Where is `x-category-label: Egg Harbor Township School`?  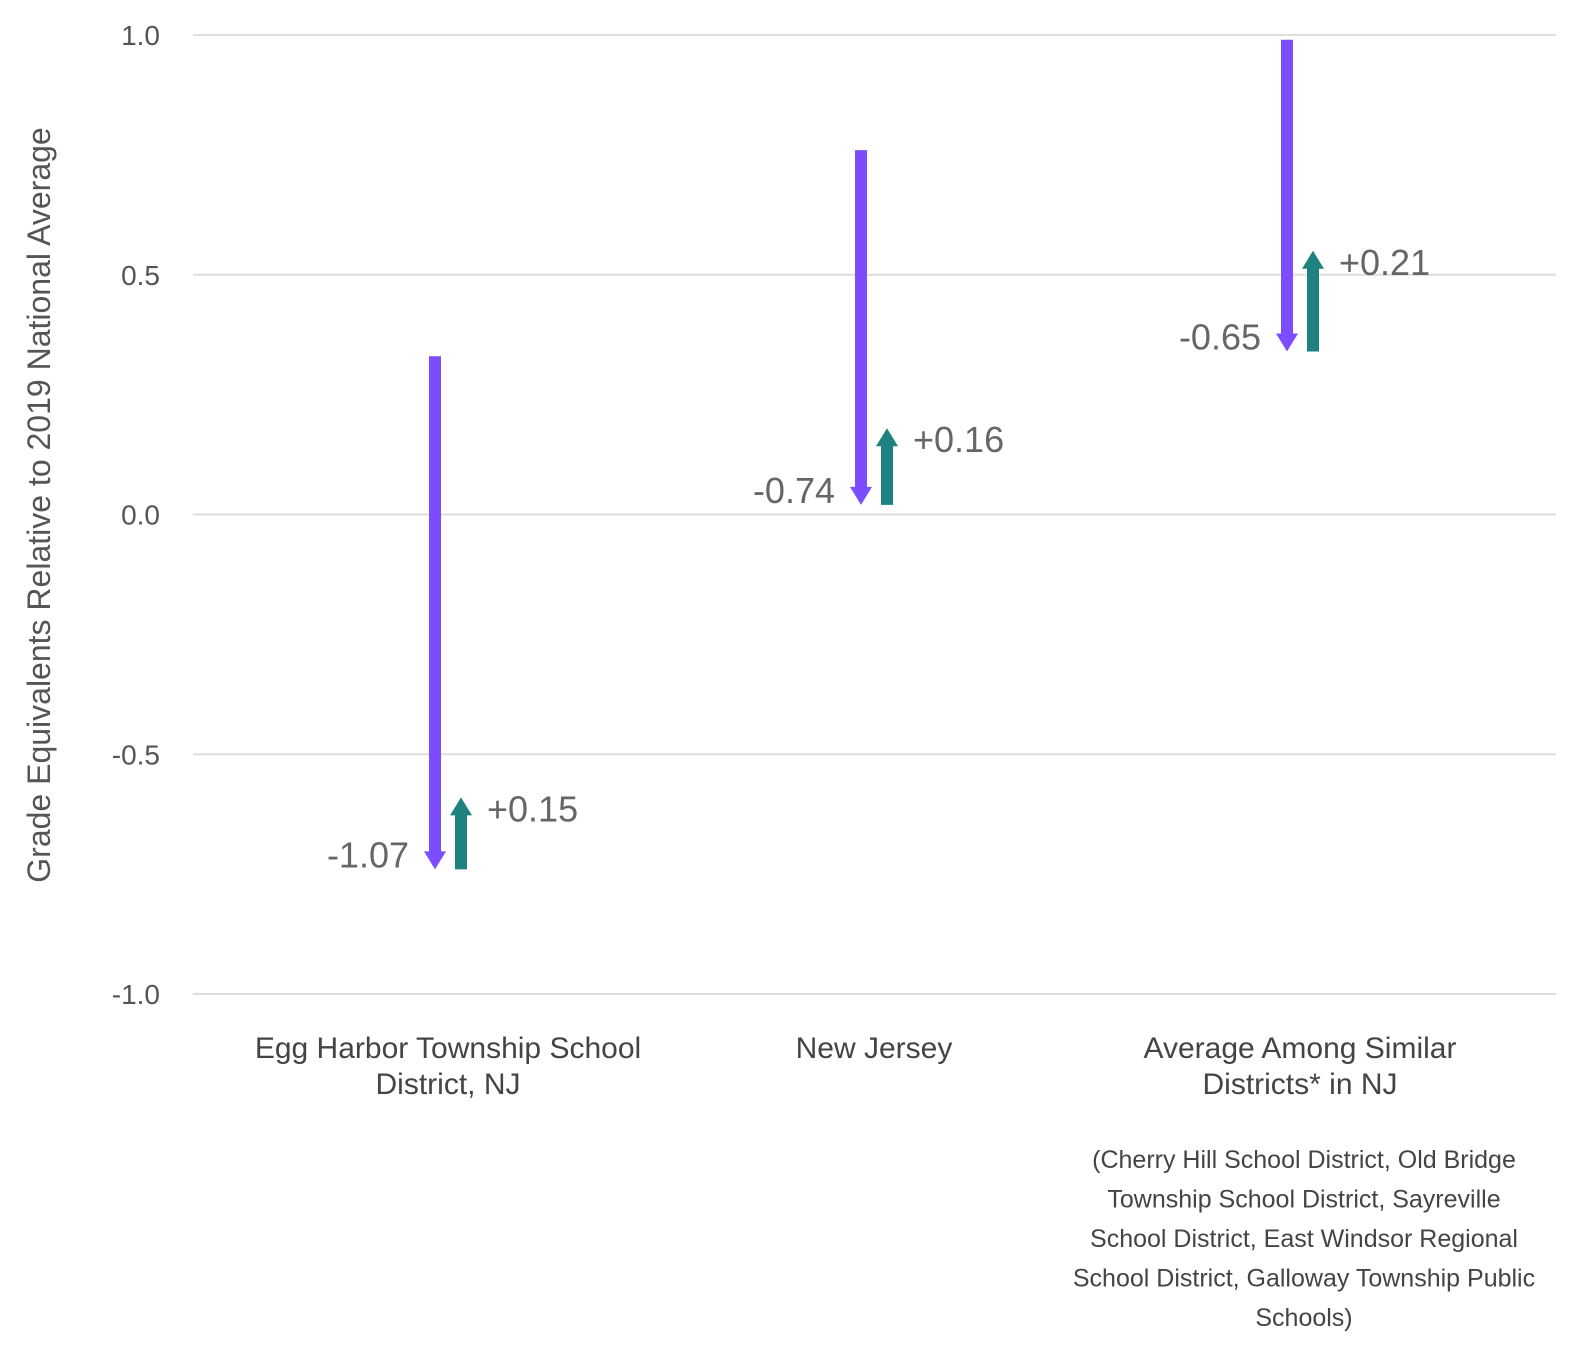
x-category-label: Egg Harbor Township School is located at coordinates (448, 1048).